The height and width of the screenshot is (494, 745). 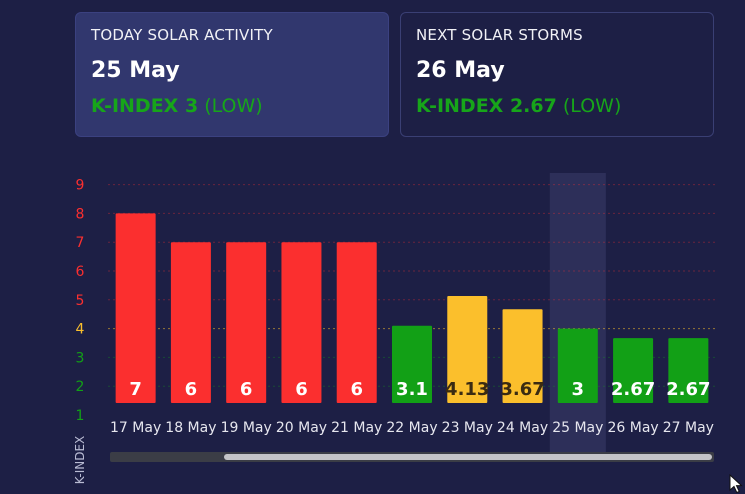 I want to click on next-card-date: 26 May, so click(x=460, y=70).